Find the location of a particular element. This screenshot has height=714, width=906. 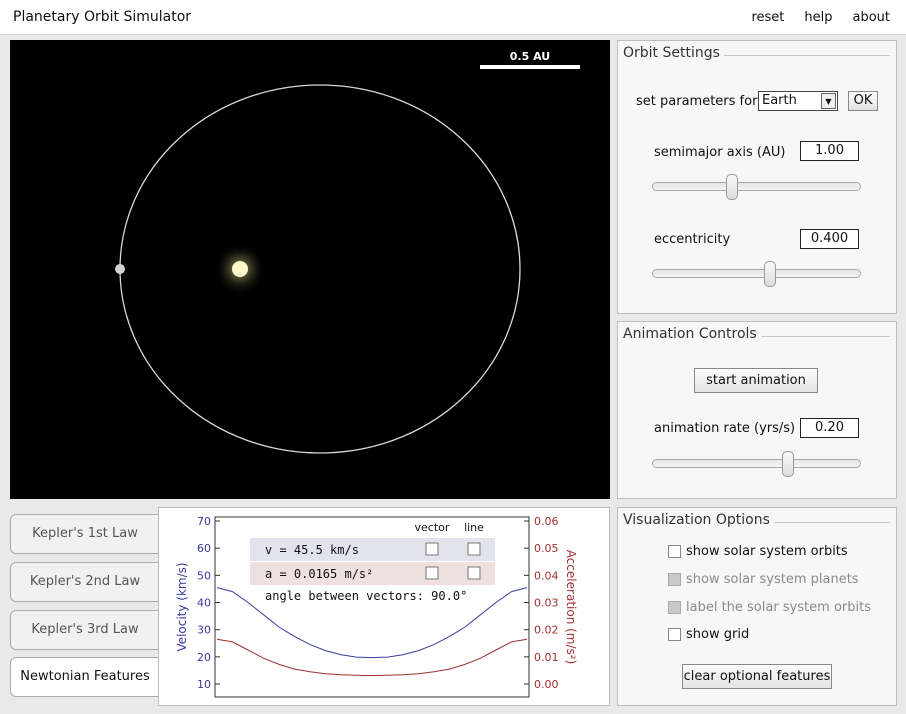

y-tick-label: 60 is located at coordinates (204, 548).